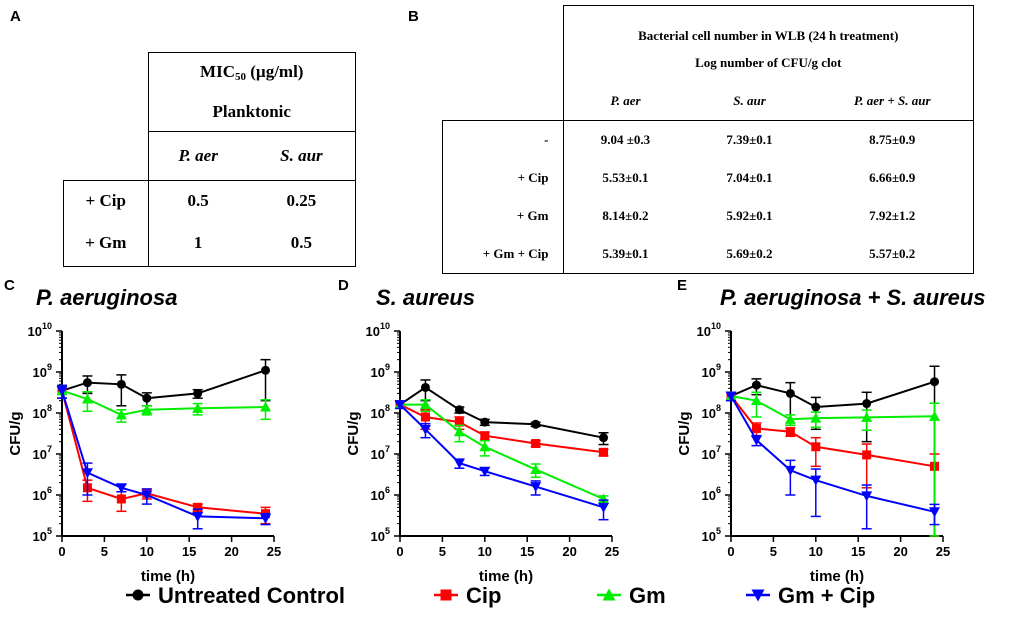 The width and height of the screenshot is (1021, 617). Describe the element at coordinates (900, 551) in the screenshot. I see `x-tick-label: 20` at that location.